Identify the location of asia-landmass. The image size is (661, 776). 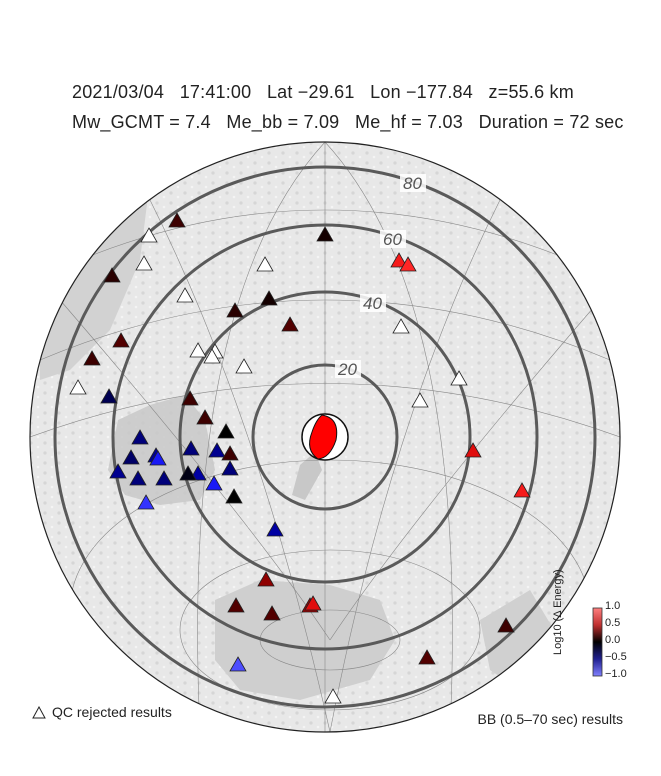
(95, 280).